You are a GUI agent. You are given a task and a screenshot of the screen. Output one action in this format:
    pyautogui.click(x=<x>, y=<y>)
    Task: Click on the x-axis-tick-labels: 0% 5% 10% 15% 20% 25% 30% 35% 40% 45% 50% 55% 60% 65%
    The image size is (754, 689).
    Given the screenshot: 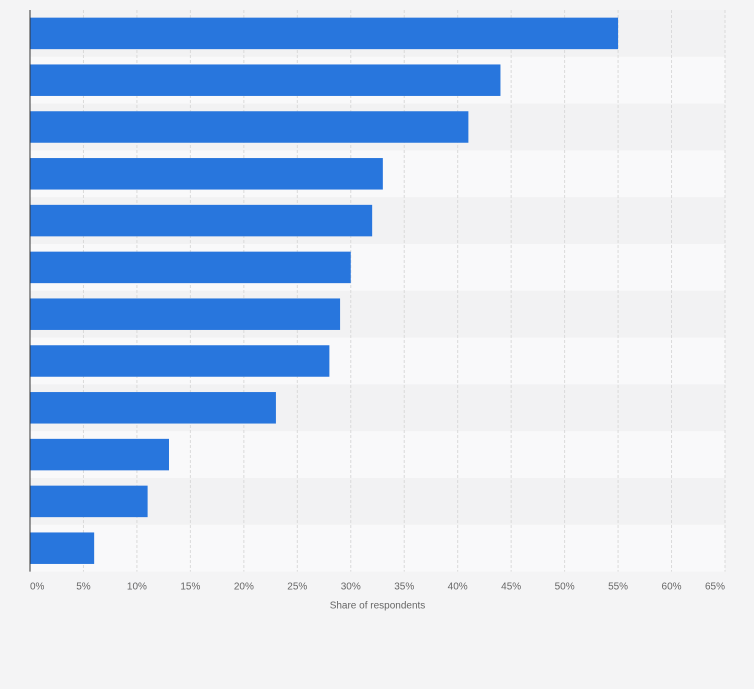 What is the action you would take?
    pyautogui.click(x=377, y=587)
    